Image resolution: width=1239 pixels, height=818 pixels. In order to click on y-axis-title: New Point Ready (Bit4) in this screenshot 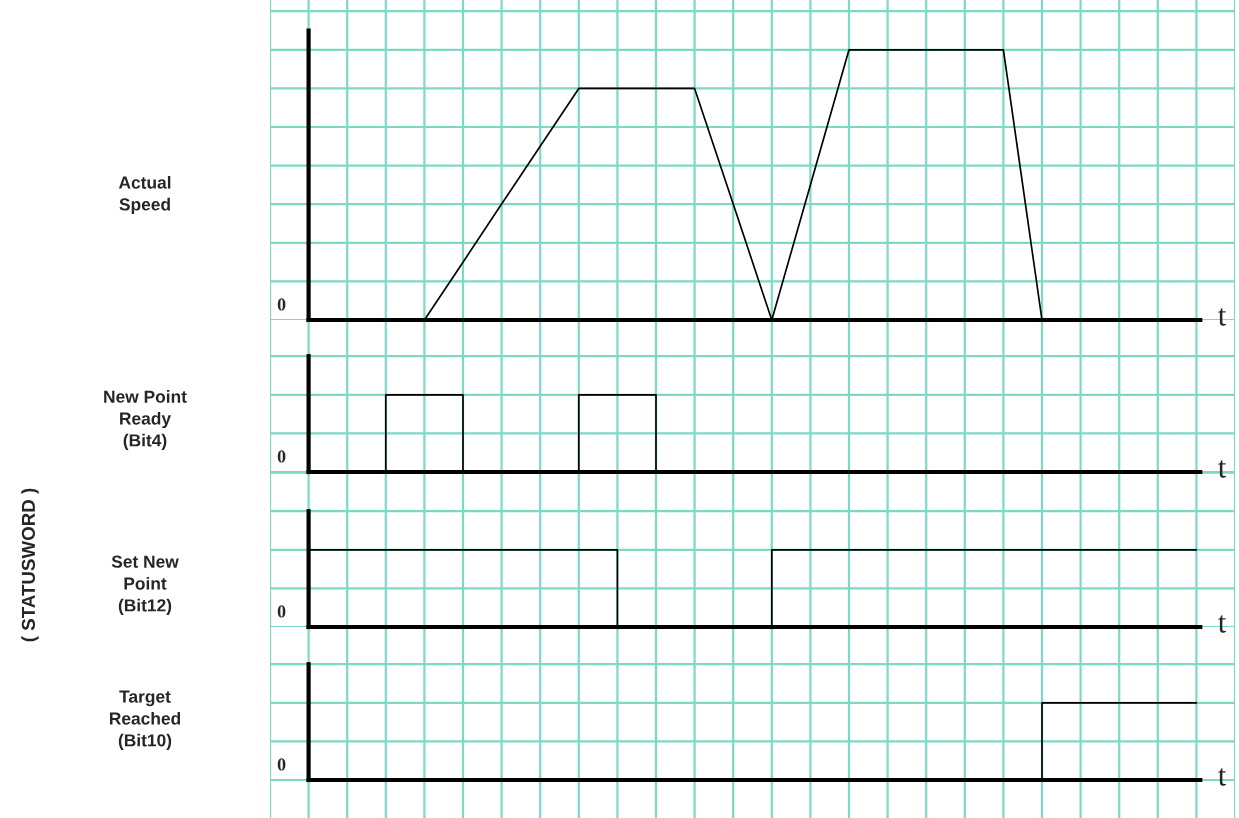, I will do `click(145, 420)`.